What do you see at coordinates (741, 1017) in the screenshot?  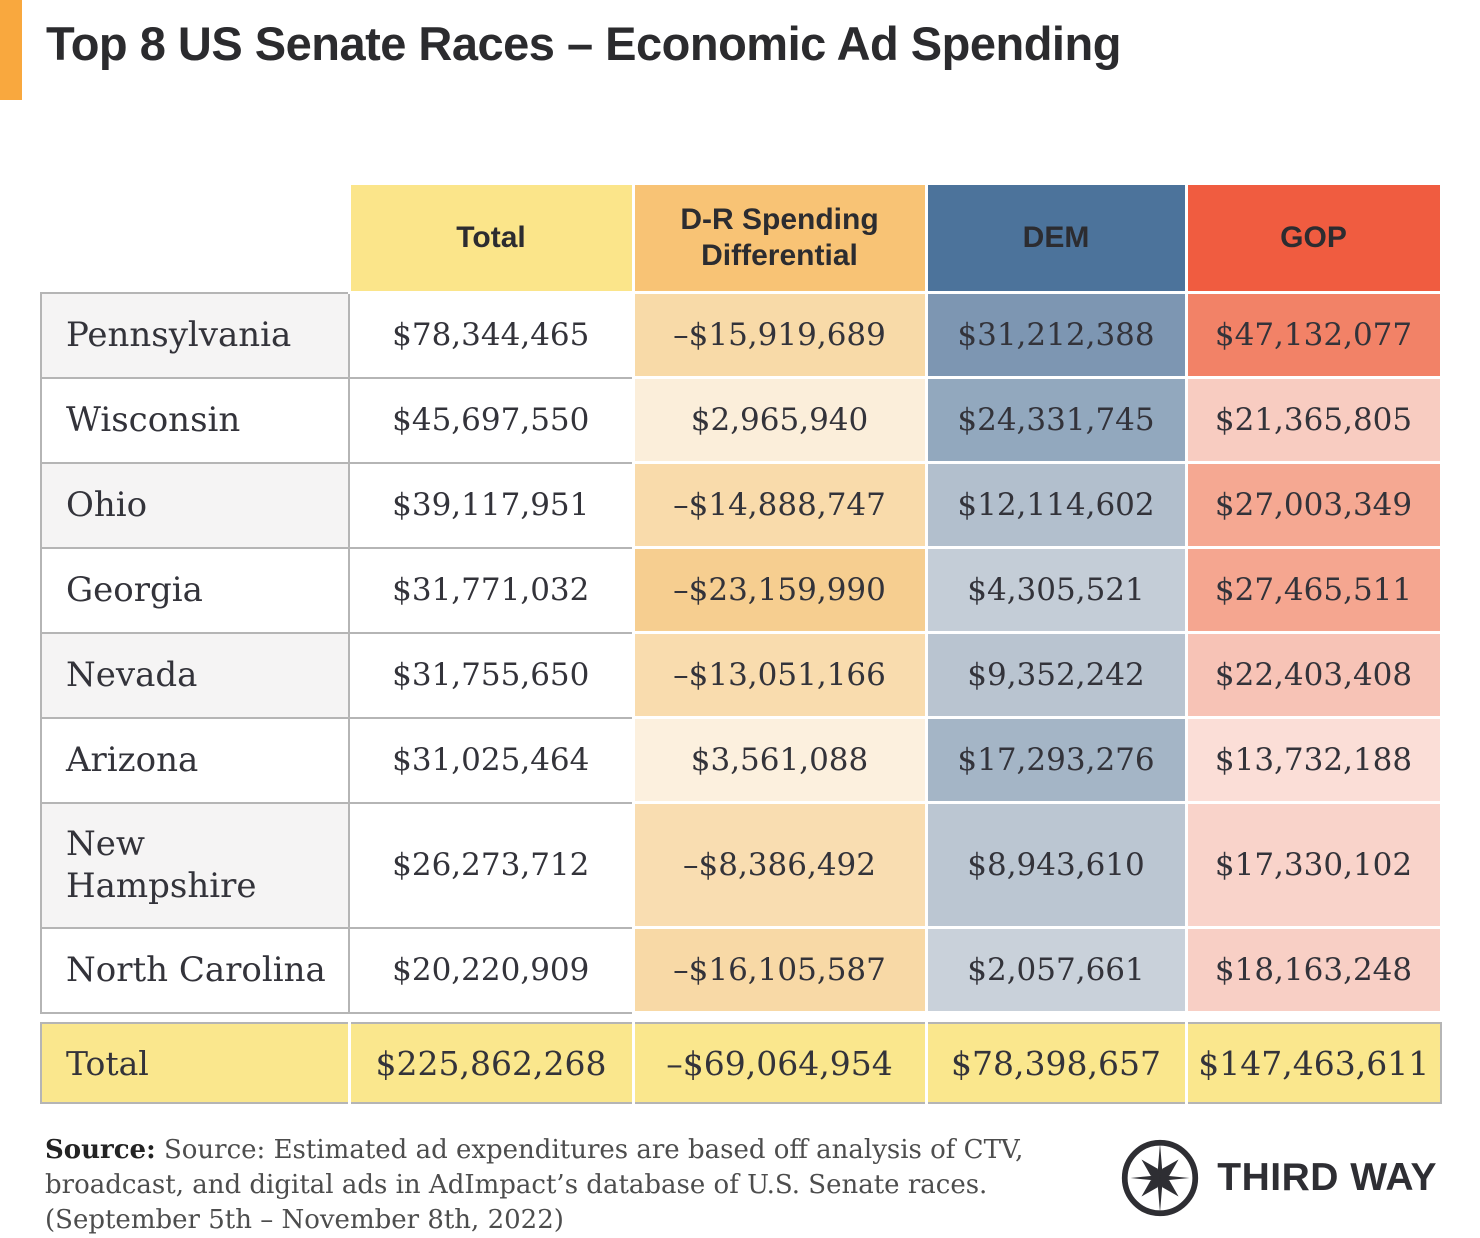 I see `spacer-row` at bounding box center [741, 1017].